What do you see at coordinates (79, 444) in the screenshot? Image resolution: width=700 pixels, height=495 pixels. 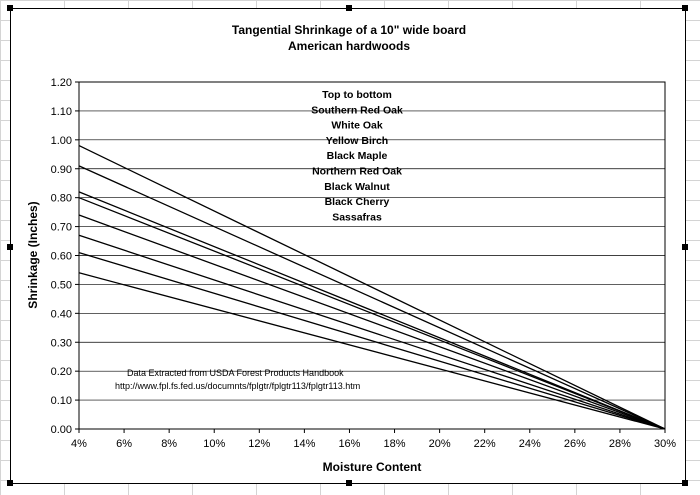 I see `x-tick-label: 4%` at bounding box center [79, 444].